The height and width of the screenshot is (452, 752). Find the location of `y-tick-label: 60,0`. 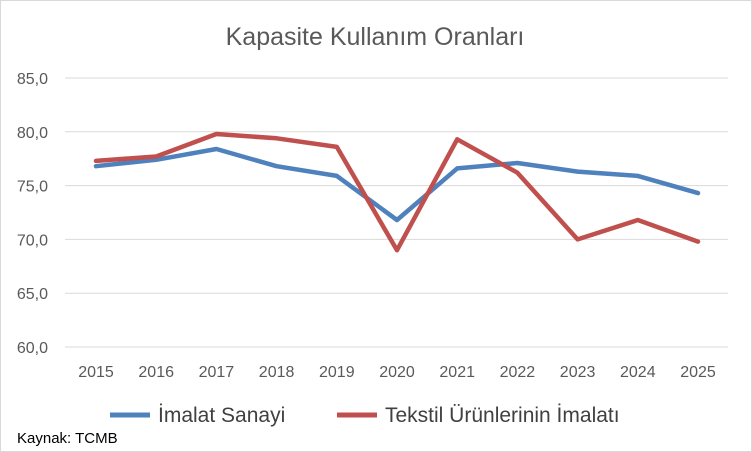

y-tick-label: 60,0 is located at coordinates (32, 348).